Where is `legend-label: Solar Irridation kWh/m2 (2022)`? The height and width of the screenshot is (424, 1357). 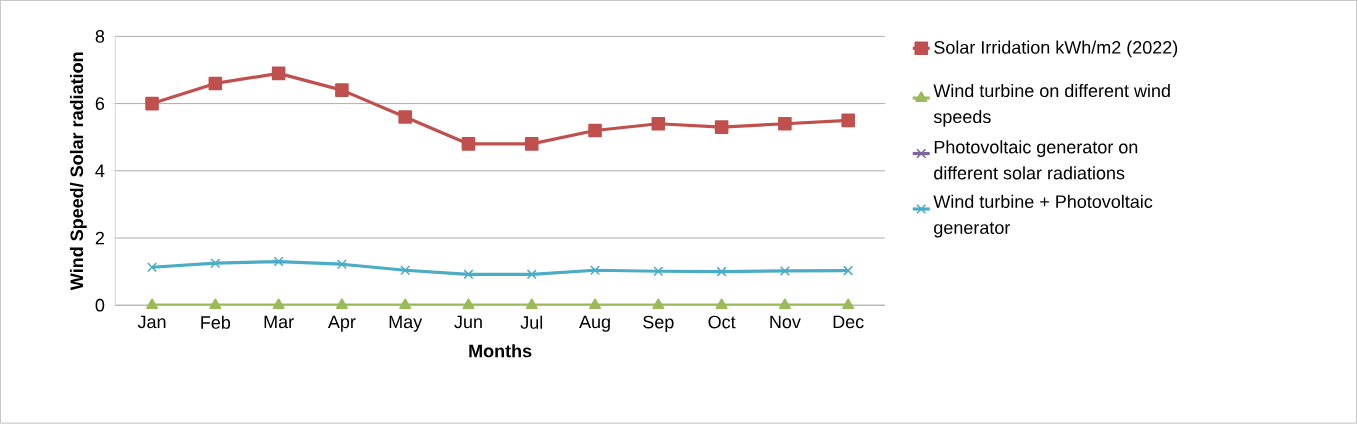
legend-label: Solar Irridation kWh/m2 (2022) is located at coordinates (1056, 49).